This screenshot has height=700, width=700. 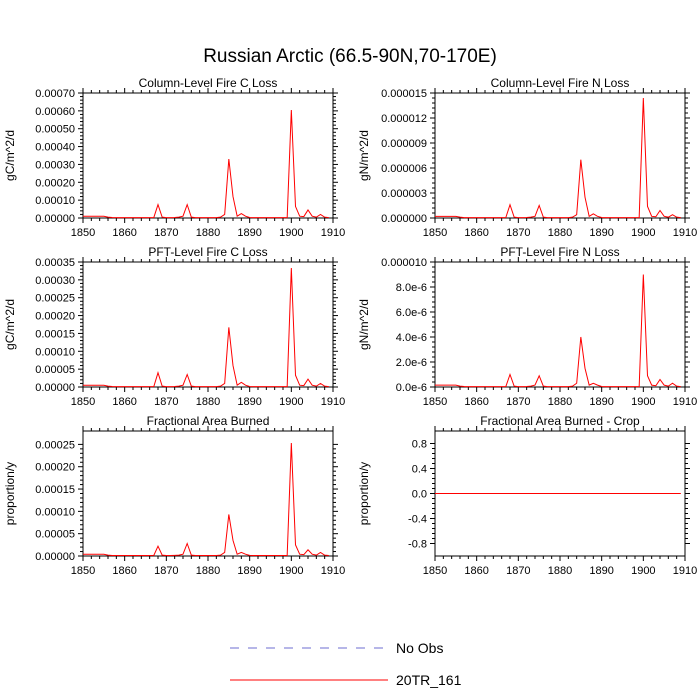 What do you see at coordinates (560, 421) in the screenshot?
I see `panel-title: Fractional Area Burned - Crop` at bounding box center [560, 421].